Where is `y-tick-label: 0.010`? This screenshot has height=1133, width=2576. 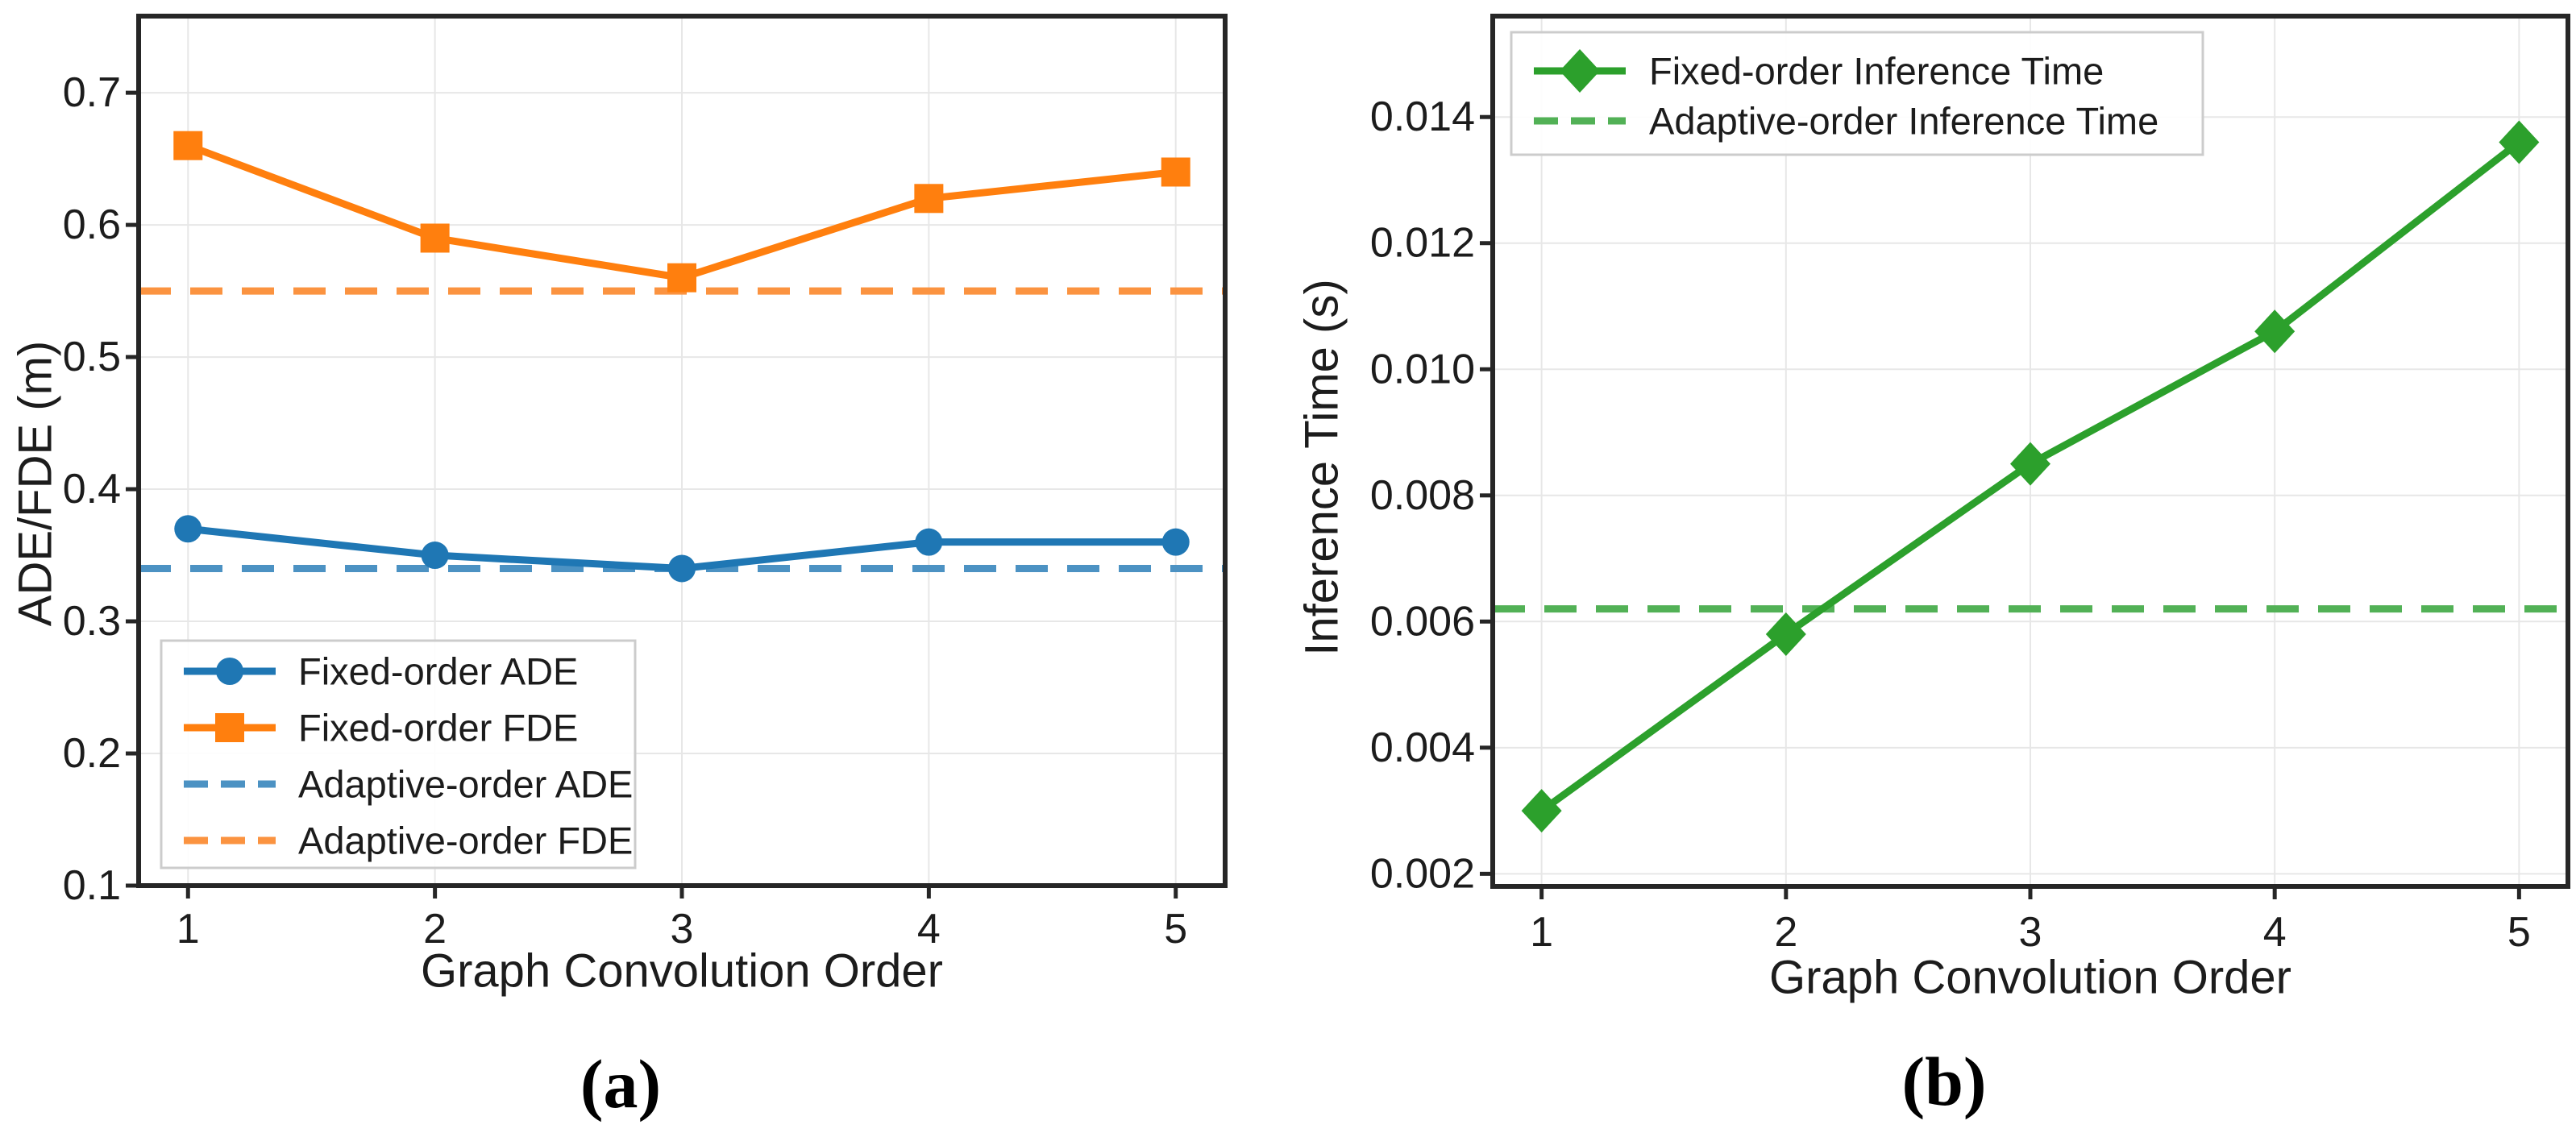
y-tick-label: 0.010 is located at coordinates (1422, 369).